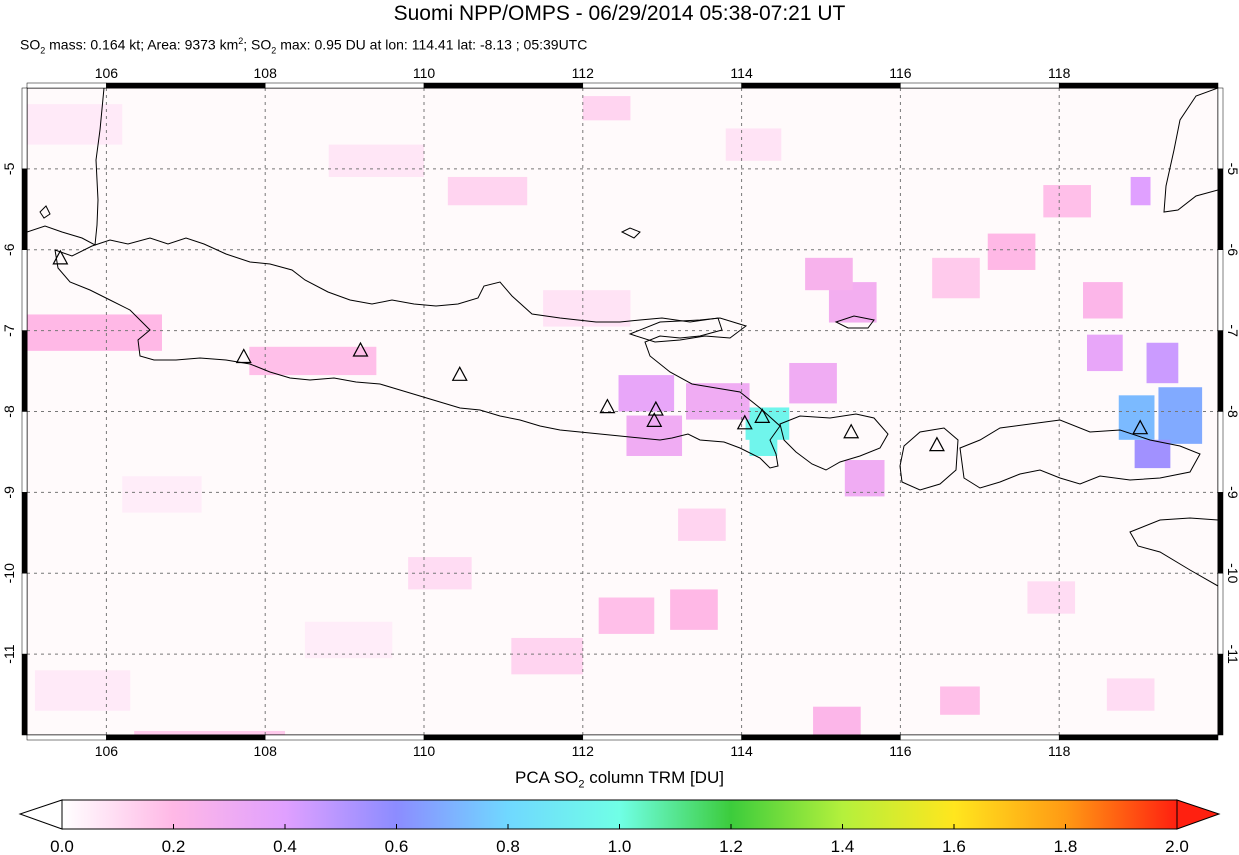 Image resolution: width=1239 pixels, height=855 pixels. What do you see at coordinates (9, 573) in the screenshot?
I see `lat-label-left: -10` at bounding box center [9, 573].